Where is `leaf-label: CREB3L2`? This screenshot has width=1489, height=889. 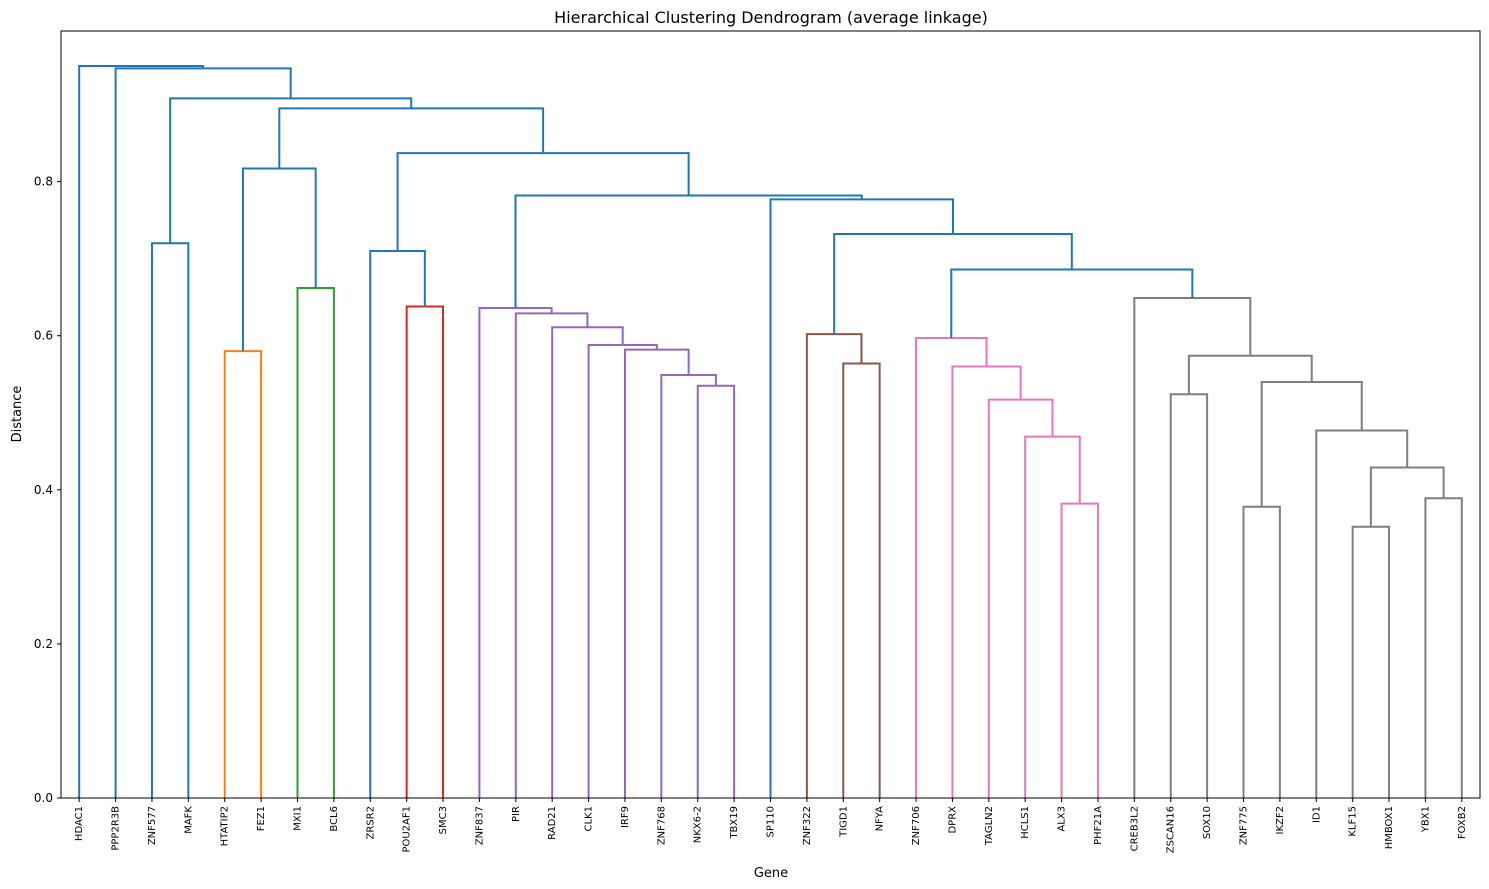
leaf-label: CREB3L2 is located at coordinates (1134, 828).